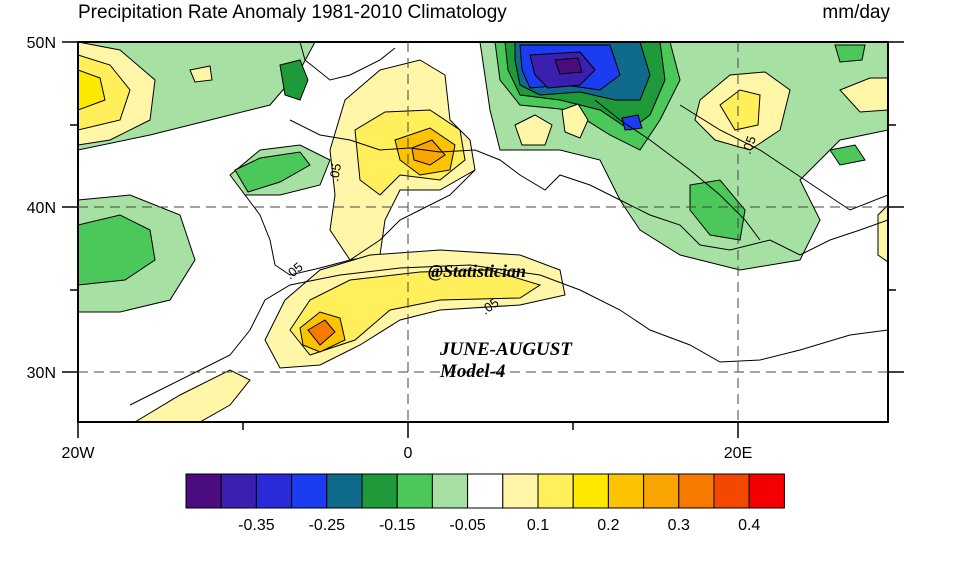 The image size is (970, 564). Describe the element at coordinates (608, 525) in the screenshot. I see `colorbar-tick-label: 0.2` at that location.